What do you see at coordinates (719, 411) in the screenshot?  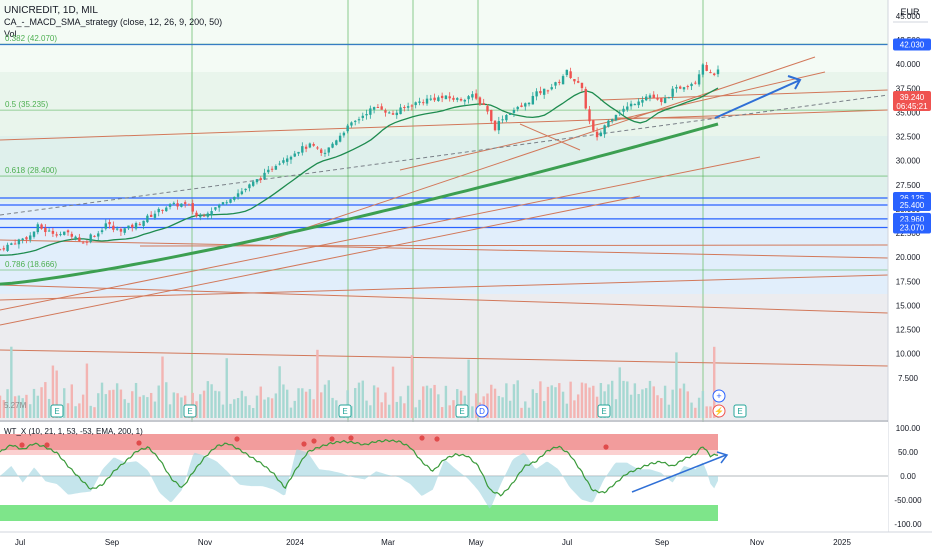 I see `lightning-icon: ⚡` at bounding box center [719, 411].